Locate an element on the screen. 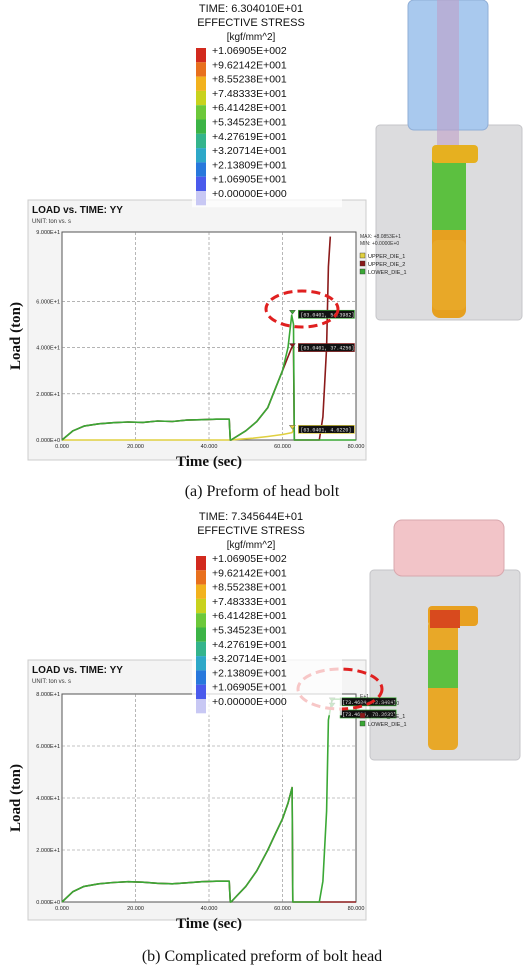 The height and width of the screenshot is (970, 524). x-axis-label: Time (sec) is located at coordinates (209, 924).